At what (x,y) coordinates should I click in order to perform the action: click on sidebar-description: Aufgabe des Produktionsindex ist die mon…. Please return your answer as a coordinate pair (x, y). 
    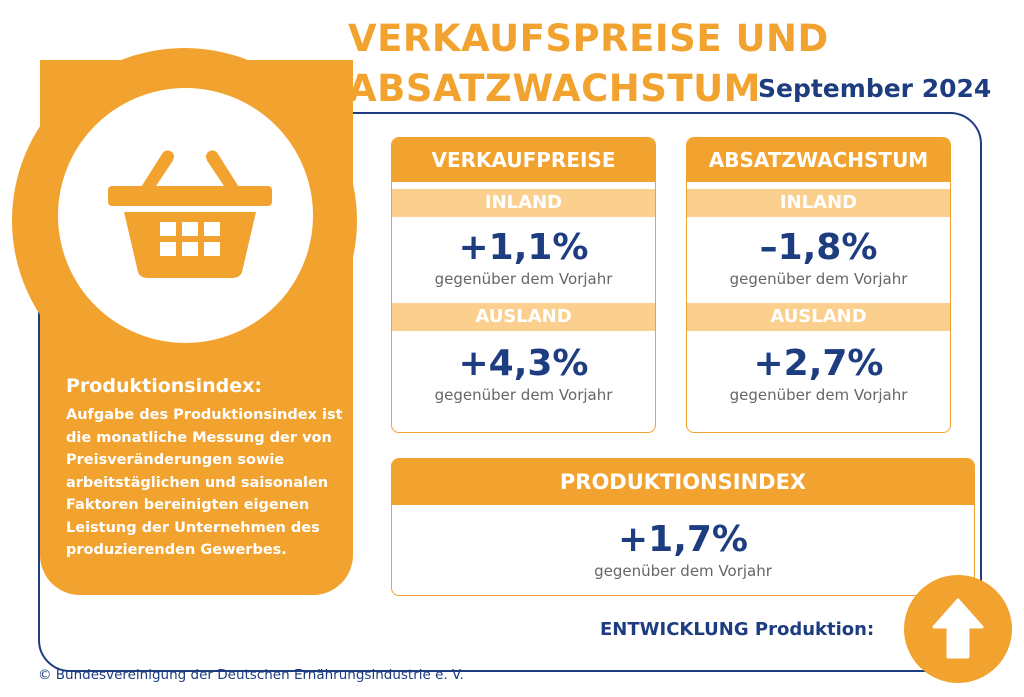
    Looking at the image, I should click on (204, 482).